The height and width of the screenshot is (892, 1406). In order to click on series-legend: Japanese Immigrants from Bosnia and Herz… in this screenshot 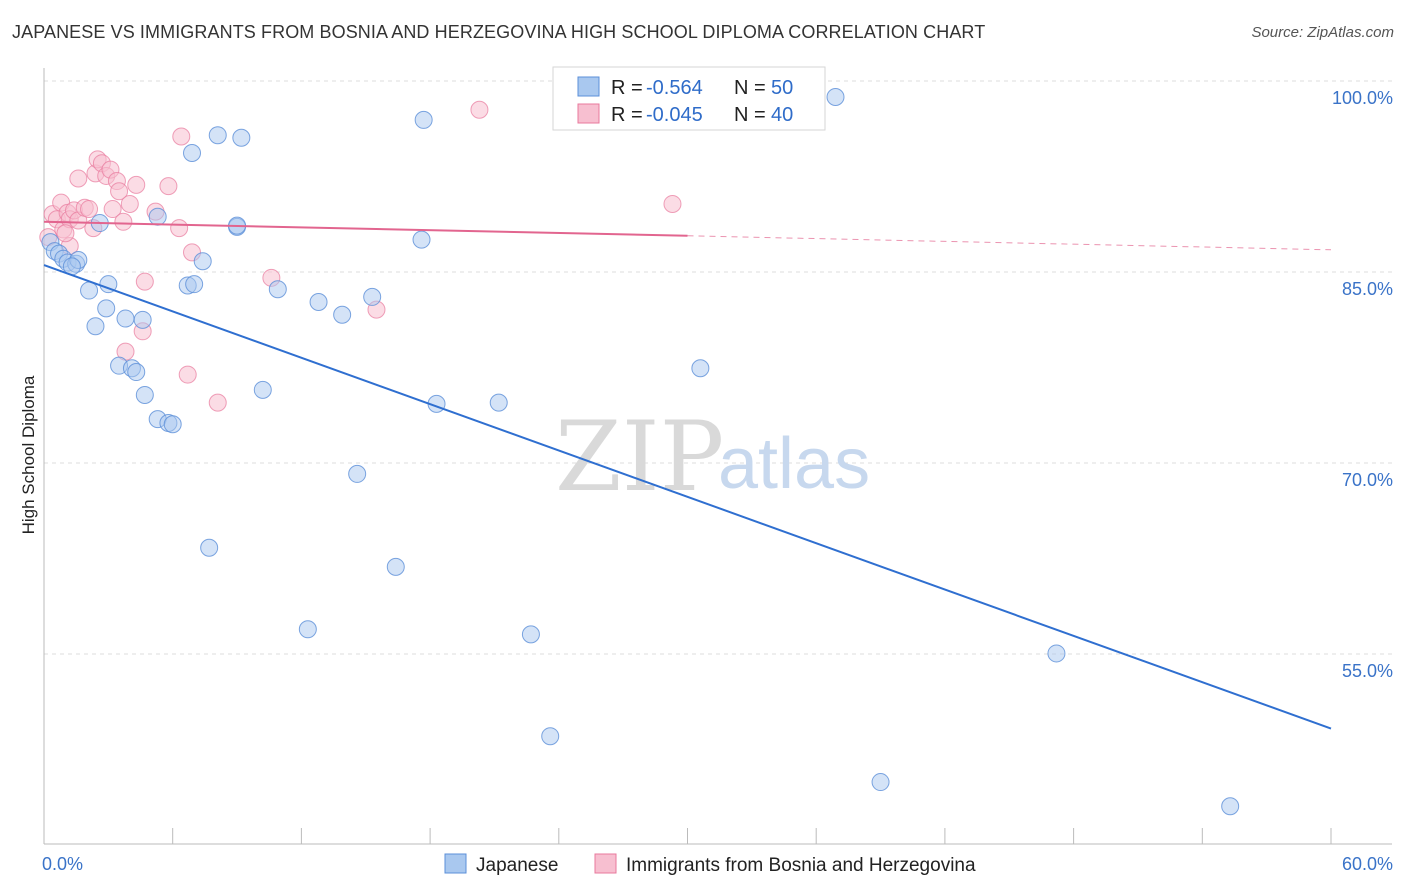, I will do `click(710, 864)`.